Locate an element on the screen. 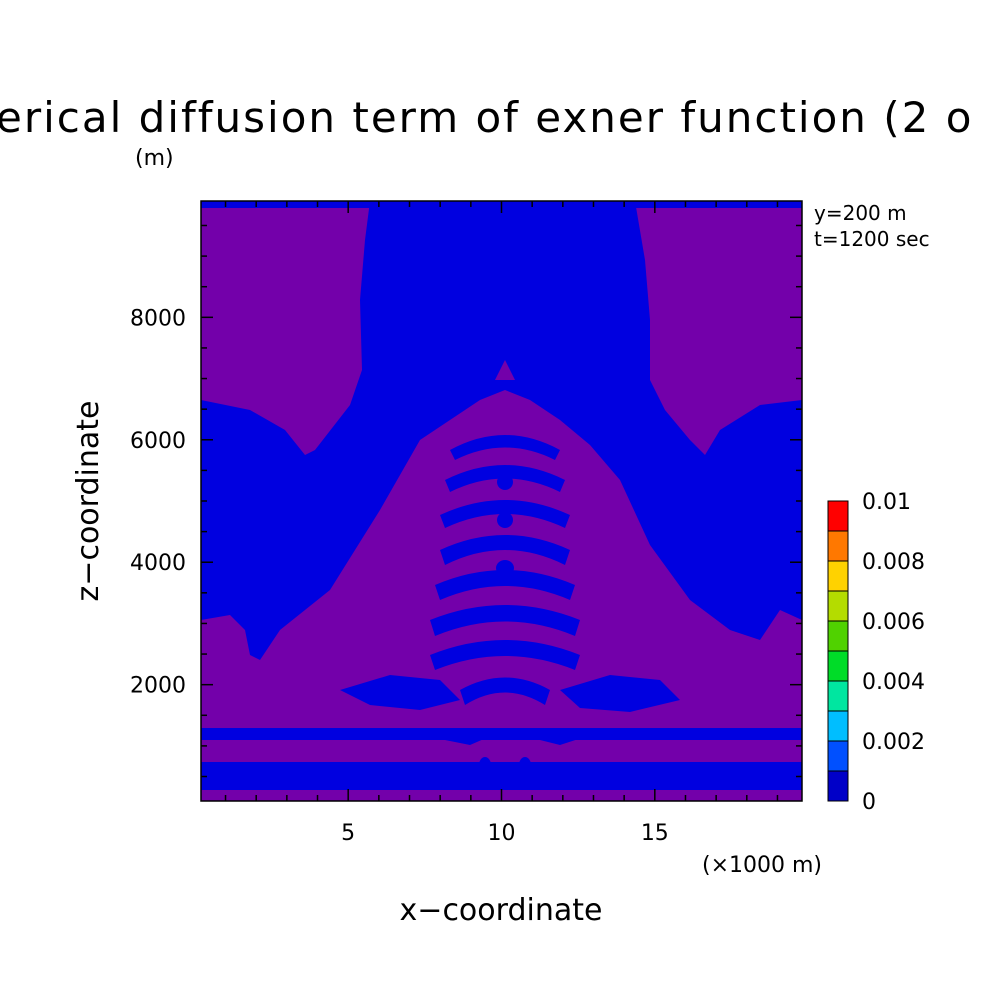  annotation-y: y=200 m is located at coordinates (860, 213).